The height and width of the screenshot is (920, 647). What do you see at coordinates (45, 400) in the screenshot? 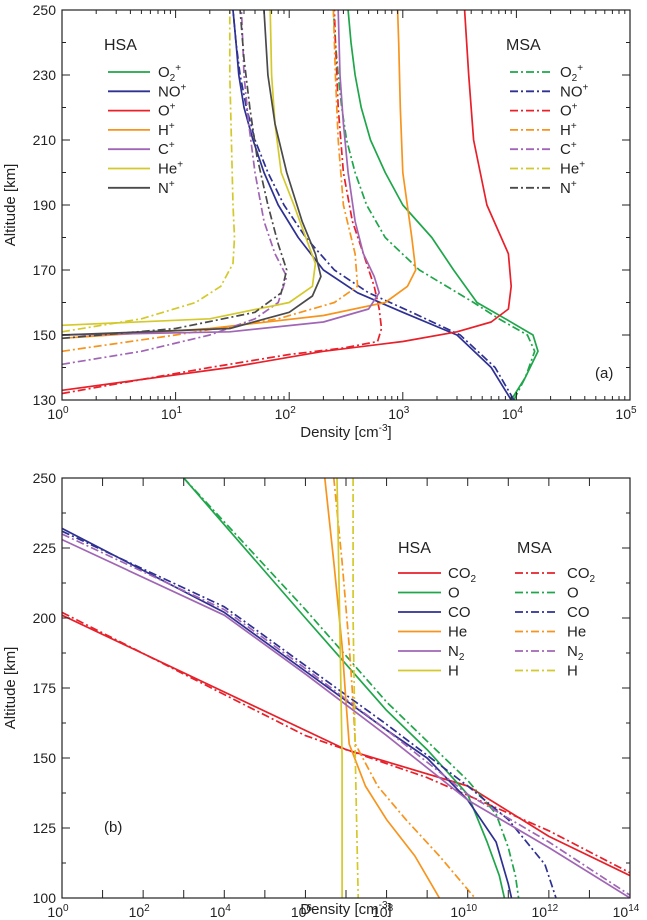
I see `y-tick-label: 130` at bounding box center [45, 400].